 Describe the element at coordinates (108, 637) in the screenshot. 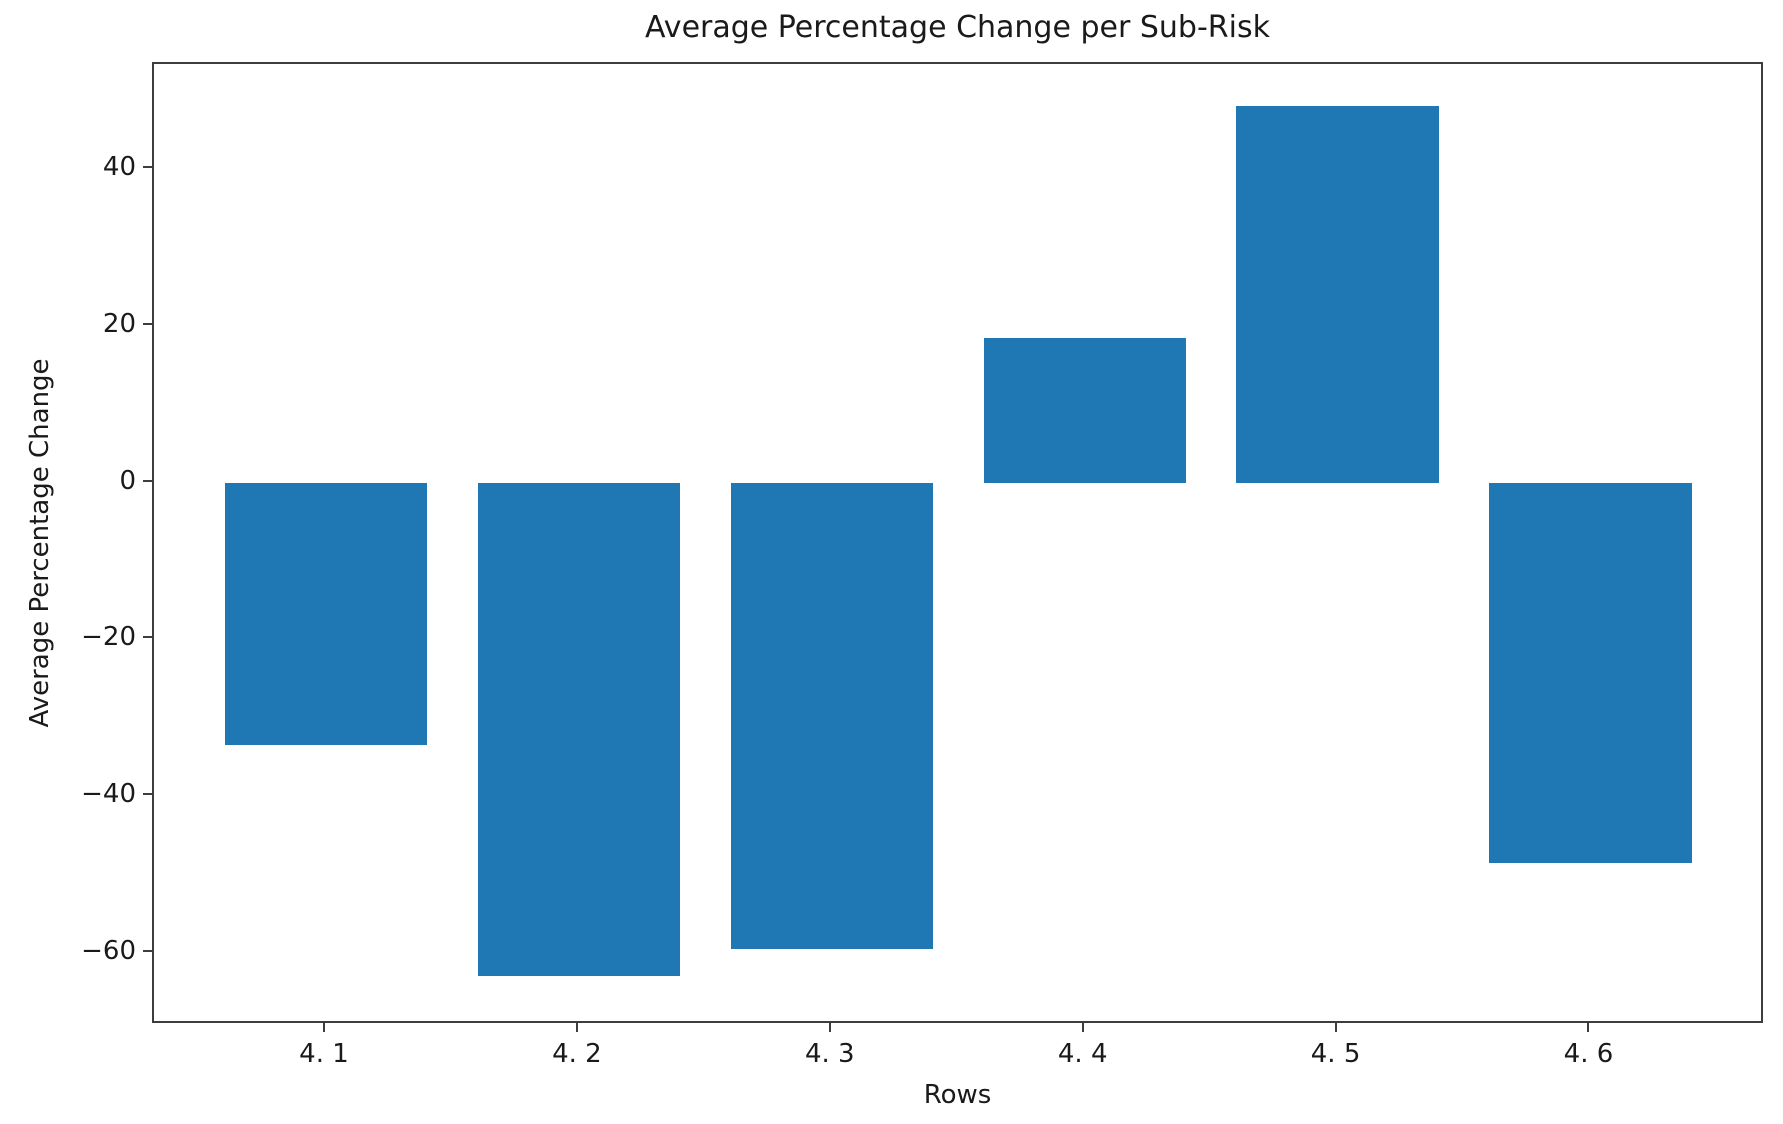

I see `y-tick-label: −20` at that location.